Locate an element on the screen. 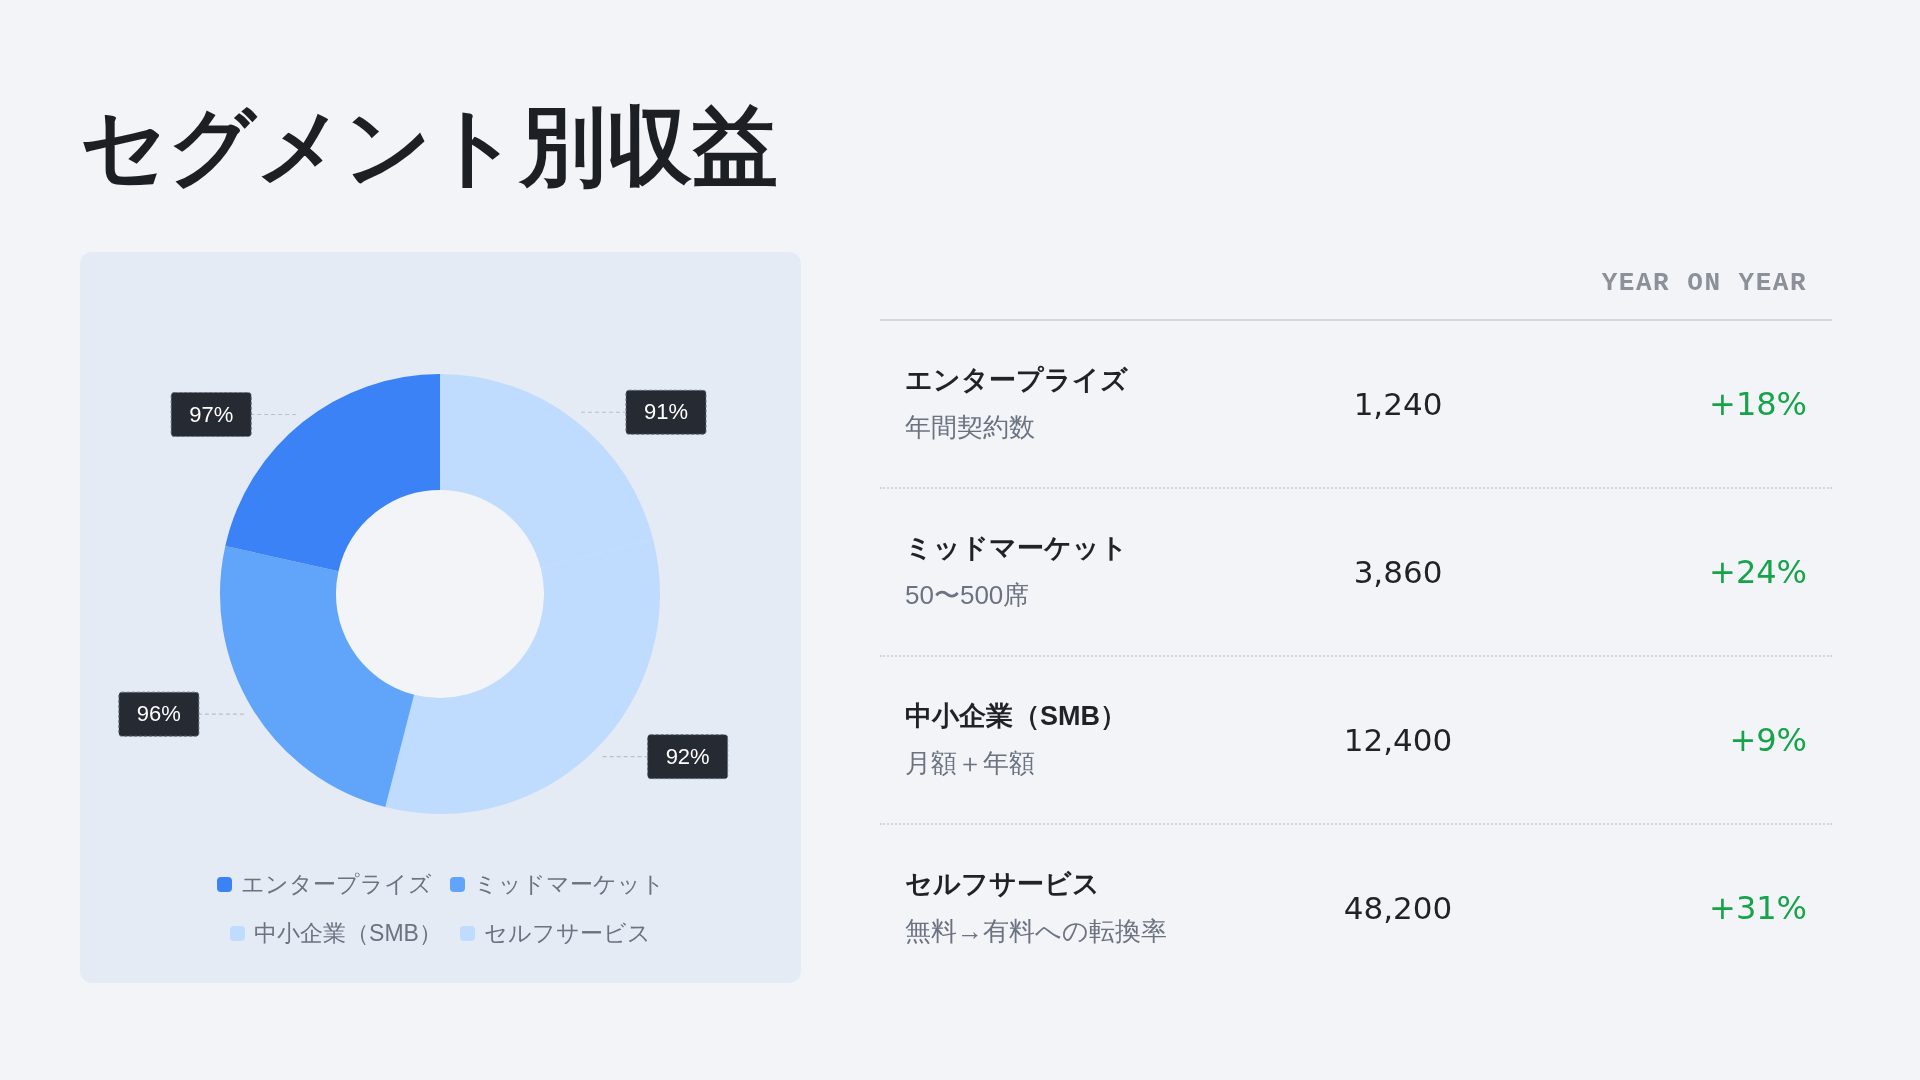 Image resolution: width=1920 pixels, height=1080 pixels. legend-label: セルフサービス is located at coordinates (567, 933).